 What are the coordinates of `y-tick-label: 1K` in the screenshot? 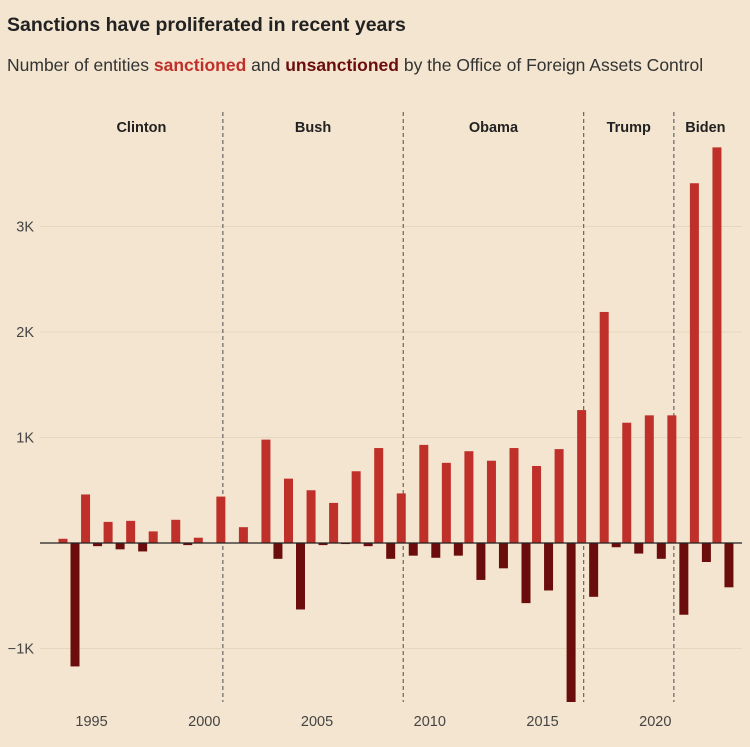 It's located at (25, 439).